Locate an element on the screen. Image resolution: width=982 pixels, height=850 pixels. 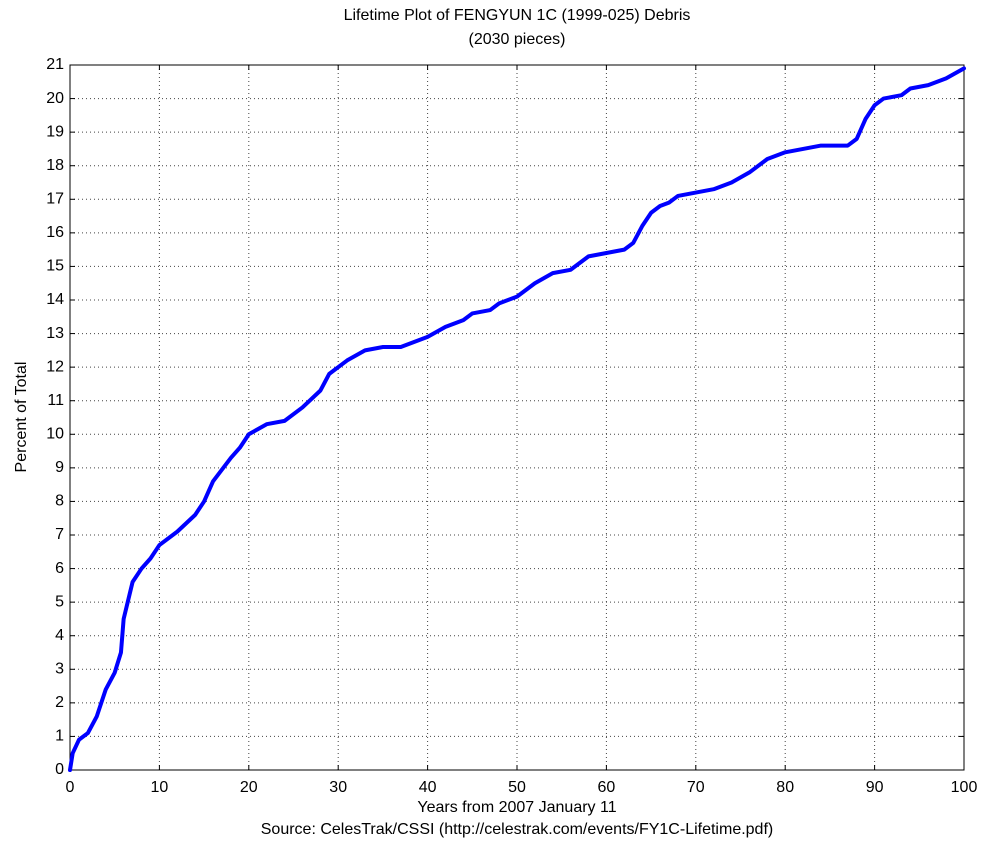
y-tick-label: 3 is located at coordinates (59, 669).